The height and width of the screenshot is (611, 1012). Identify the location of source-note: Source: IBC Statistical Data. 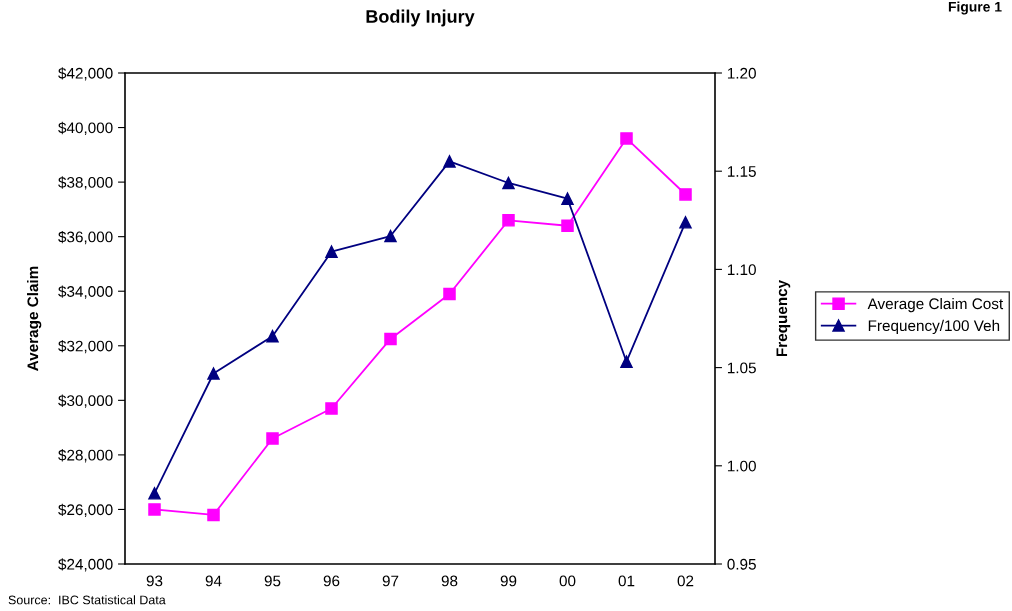
(87, 600).